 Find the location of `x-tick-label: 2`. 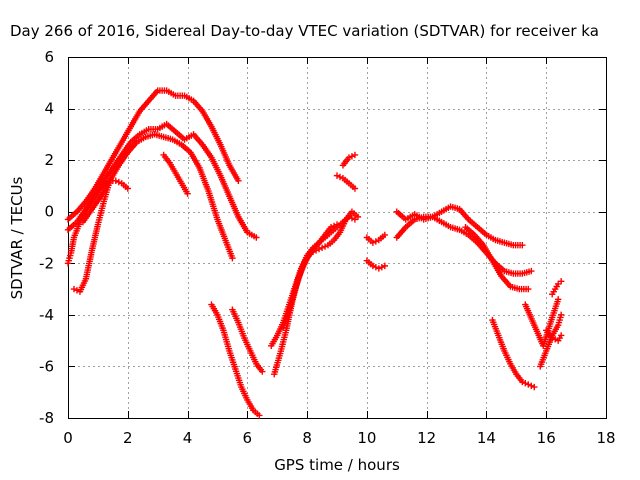

x-tick-label: 2 is located at coordinates (128, 438).